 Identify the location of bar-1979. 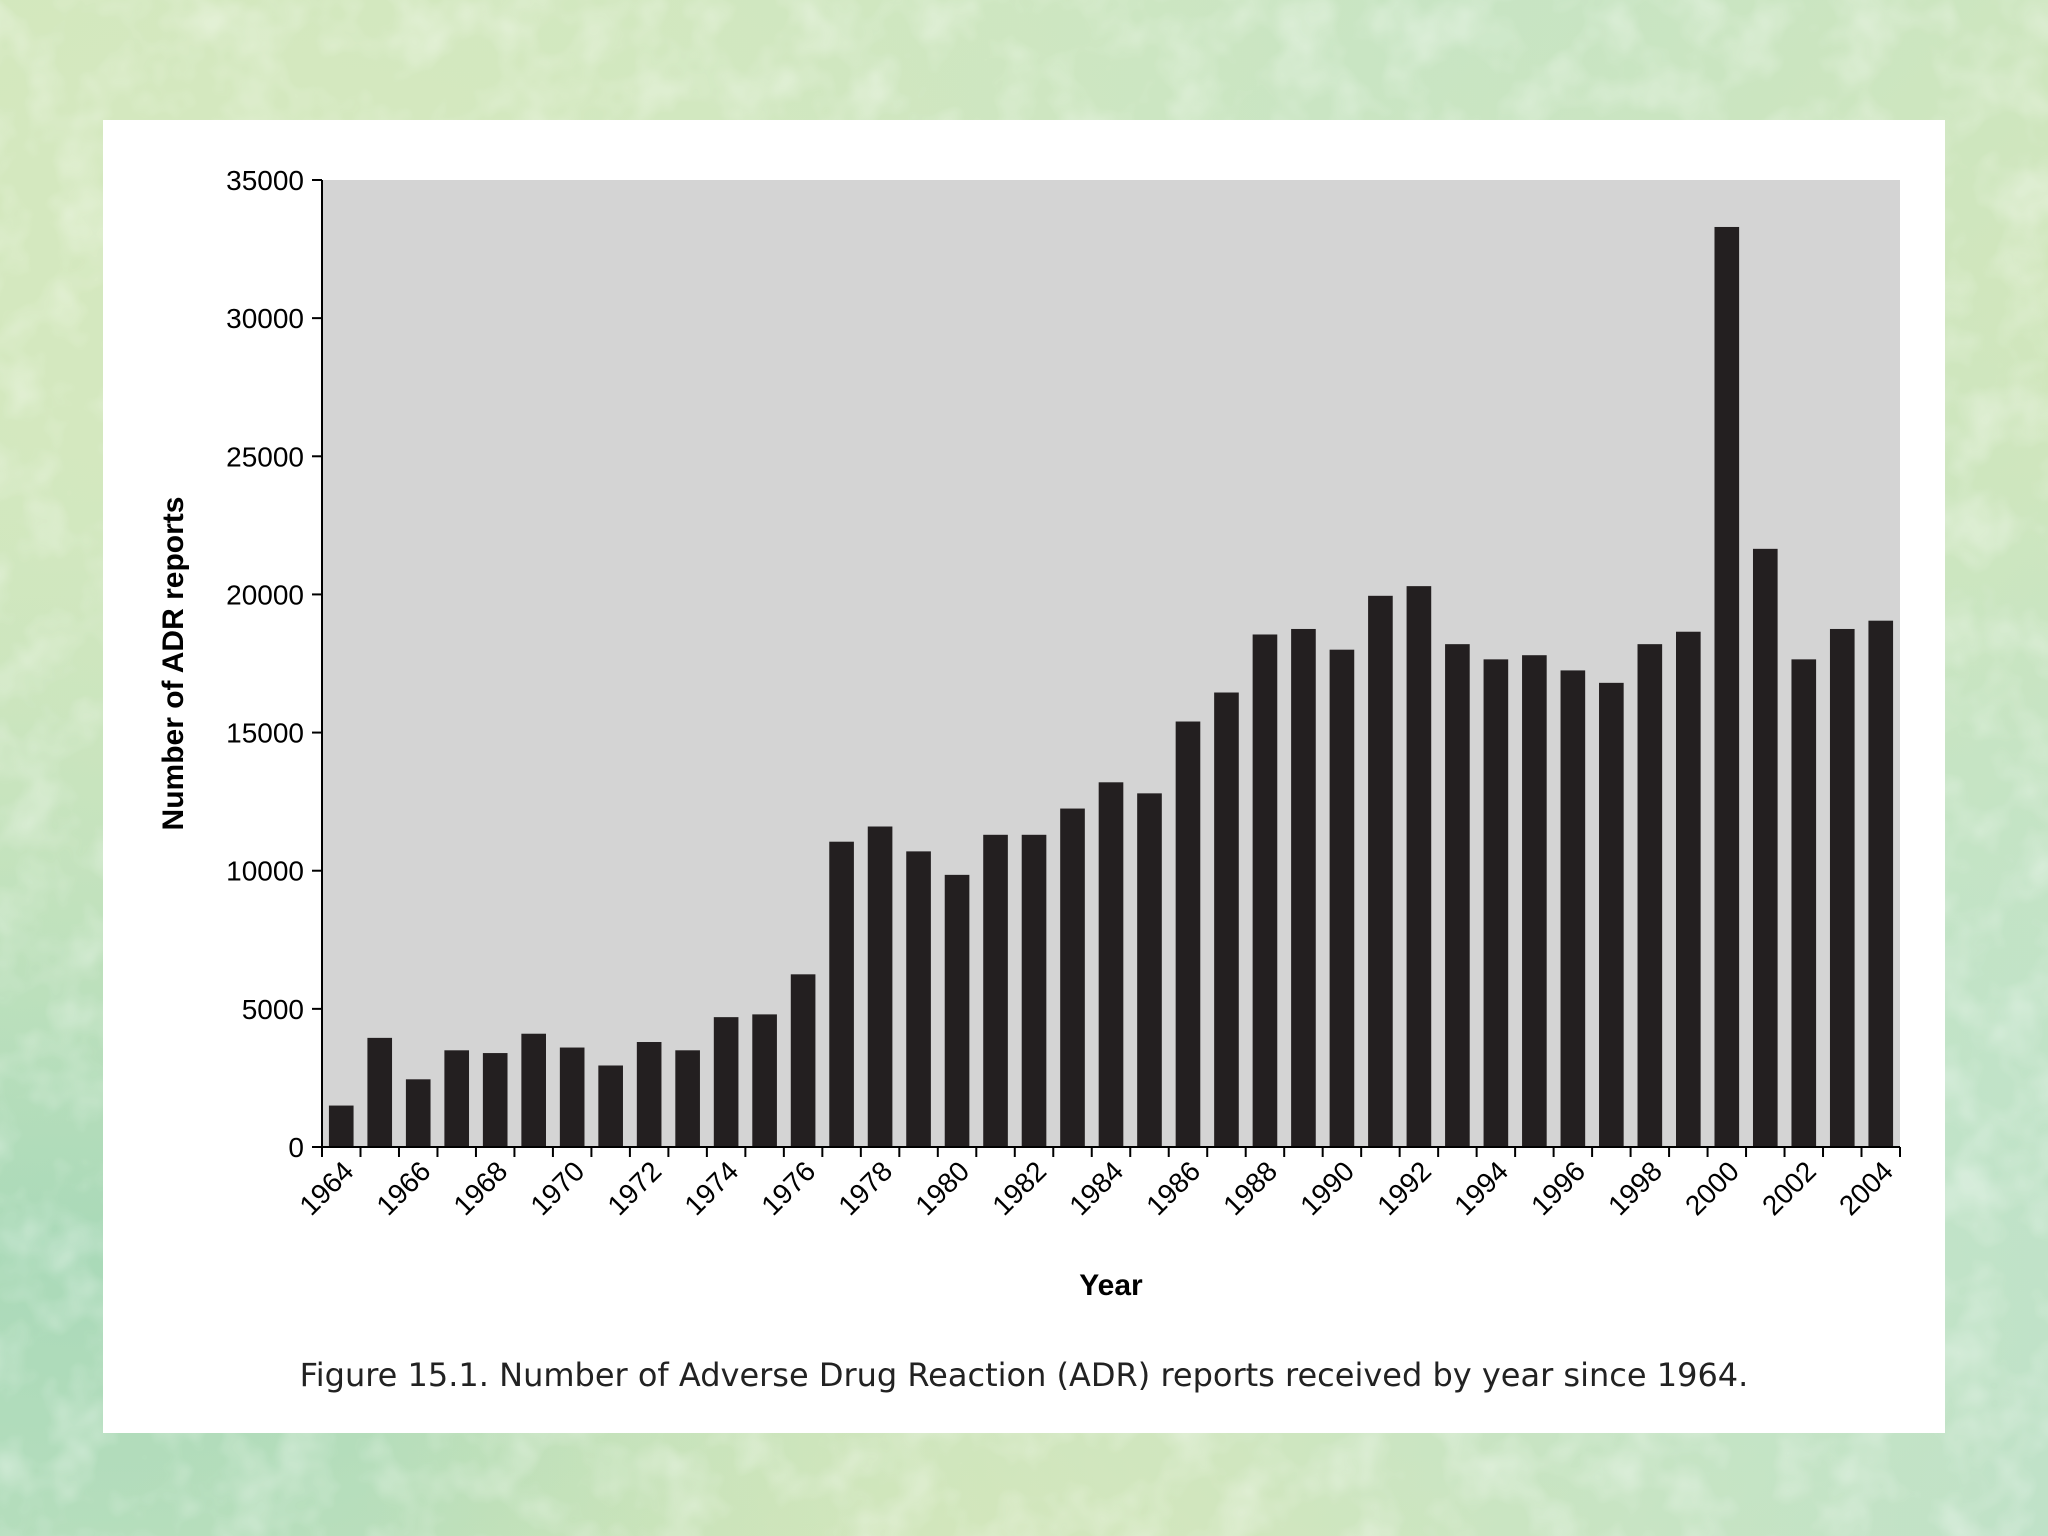
(918, 999).